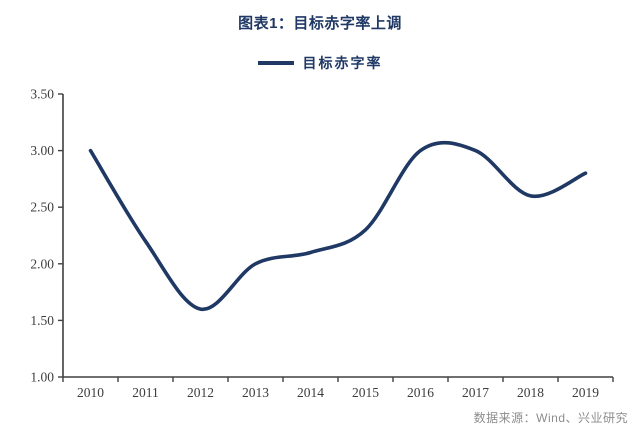 This screenshot has height=437, width=640. I want to click on legend: 目标赤字率, so click(320, 63).